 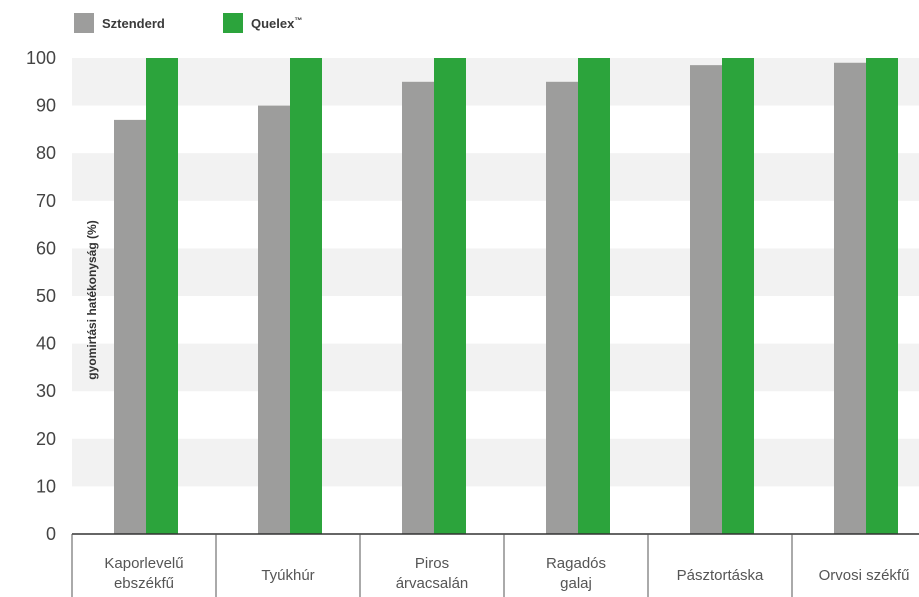 What do you see at coordinates (188, 23) in the screenshot?
I see `legend: Sztenderd Quelex™` at bounding box center [188, 23].